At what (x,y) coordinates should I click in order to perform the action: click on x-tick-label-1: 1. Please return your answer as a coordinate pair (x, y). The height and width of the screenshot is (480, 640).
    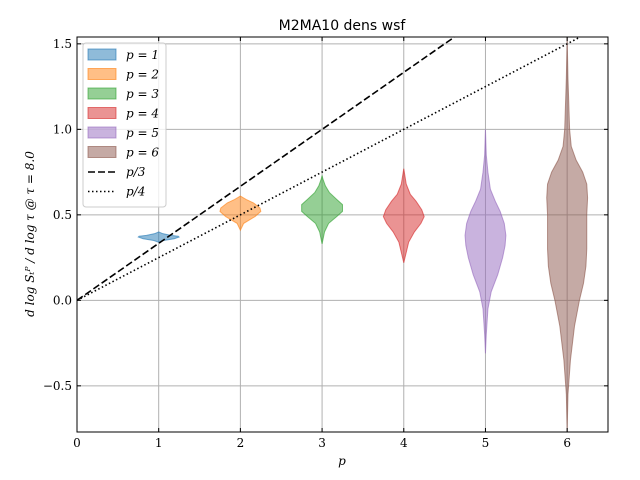
    Looking at the image, I should click on (159, 443).